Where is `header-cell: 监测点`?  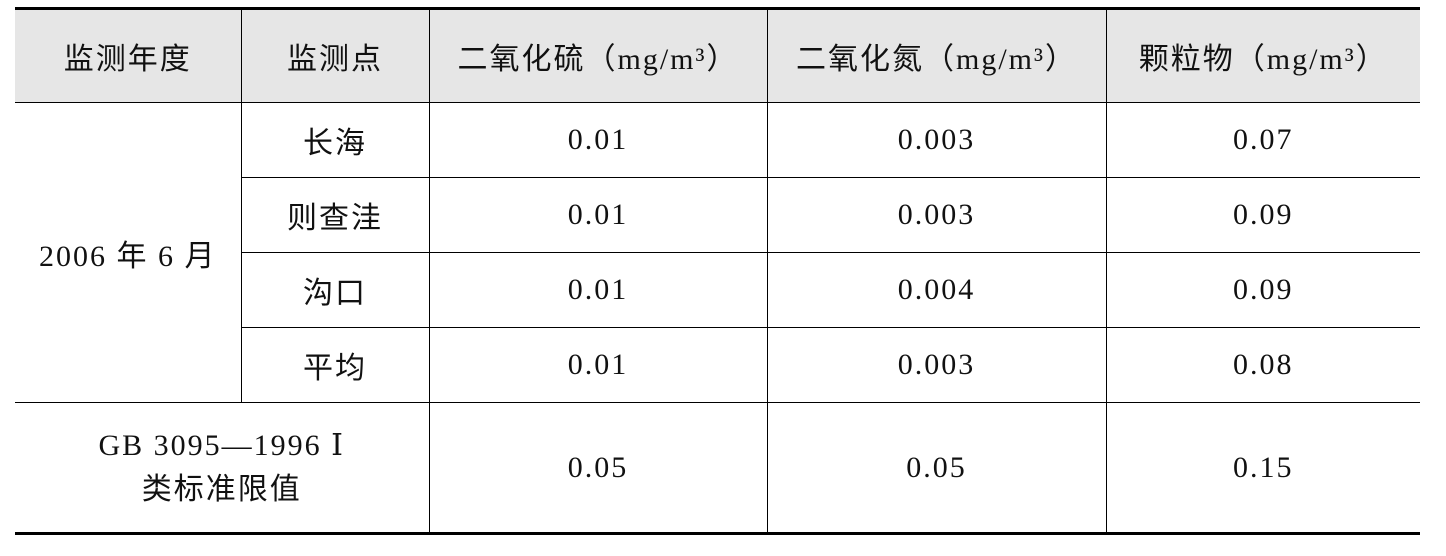 header-cell: 监测点 is located at coordinates (335, 55).